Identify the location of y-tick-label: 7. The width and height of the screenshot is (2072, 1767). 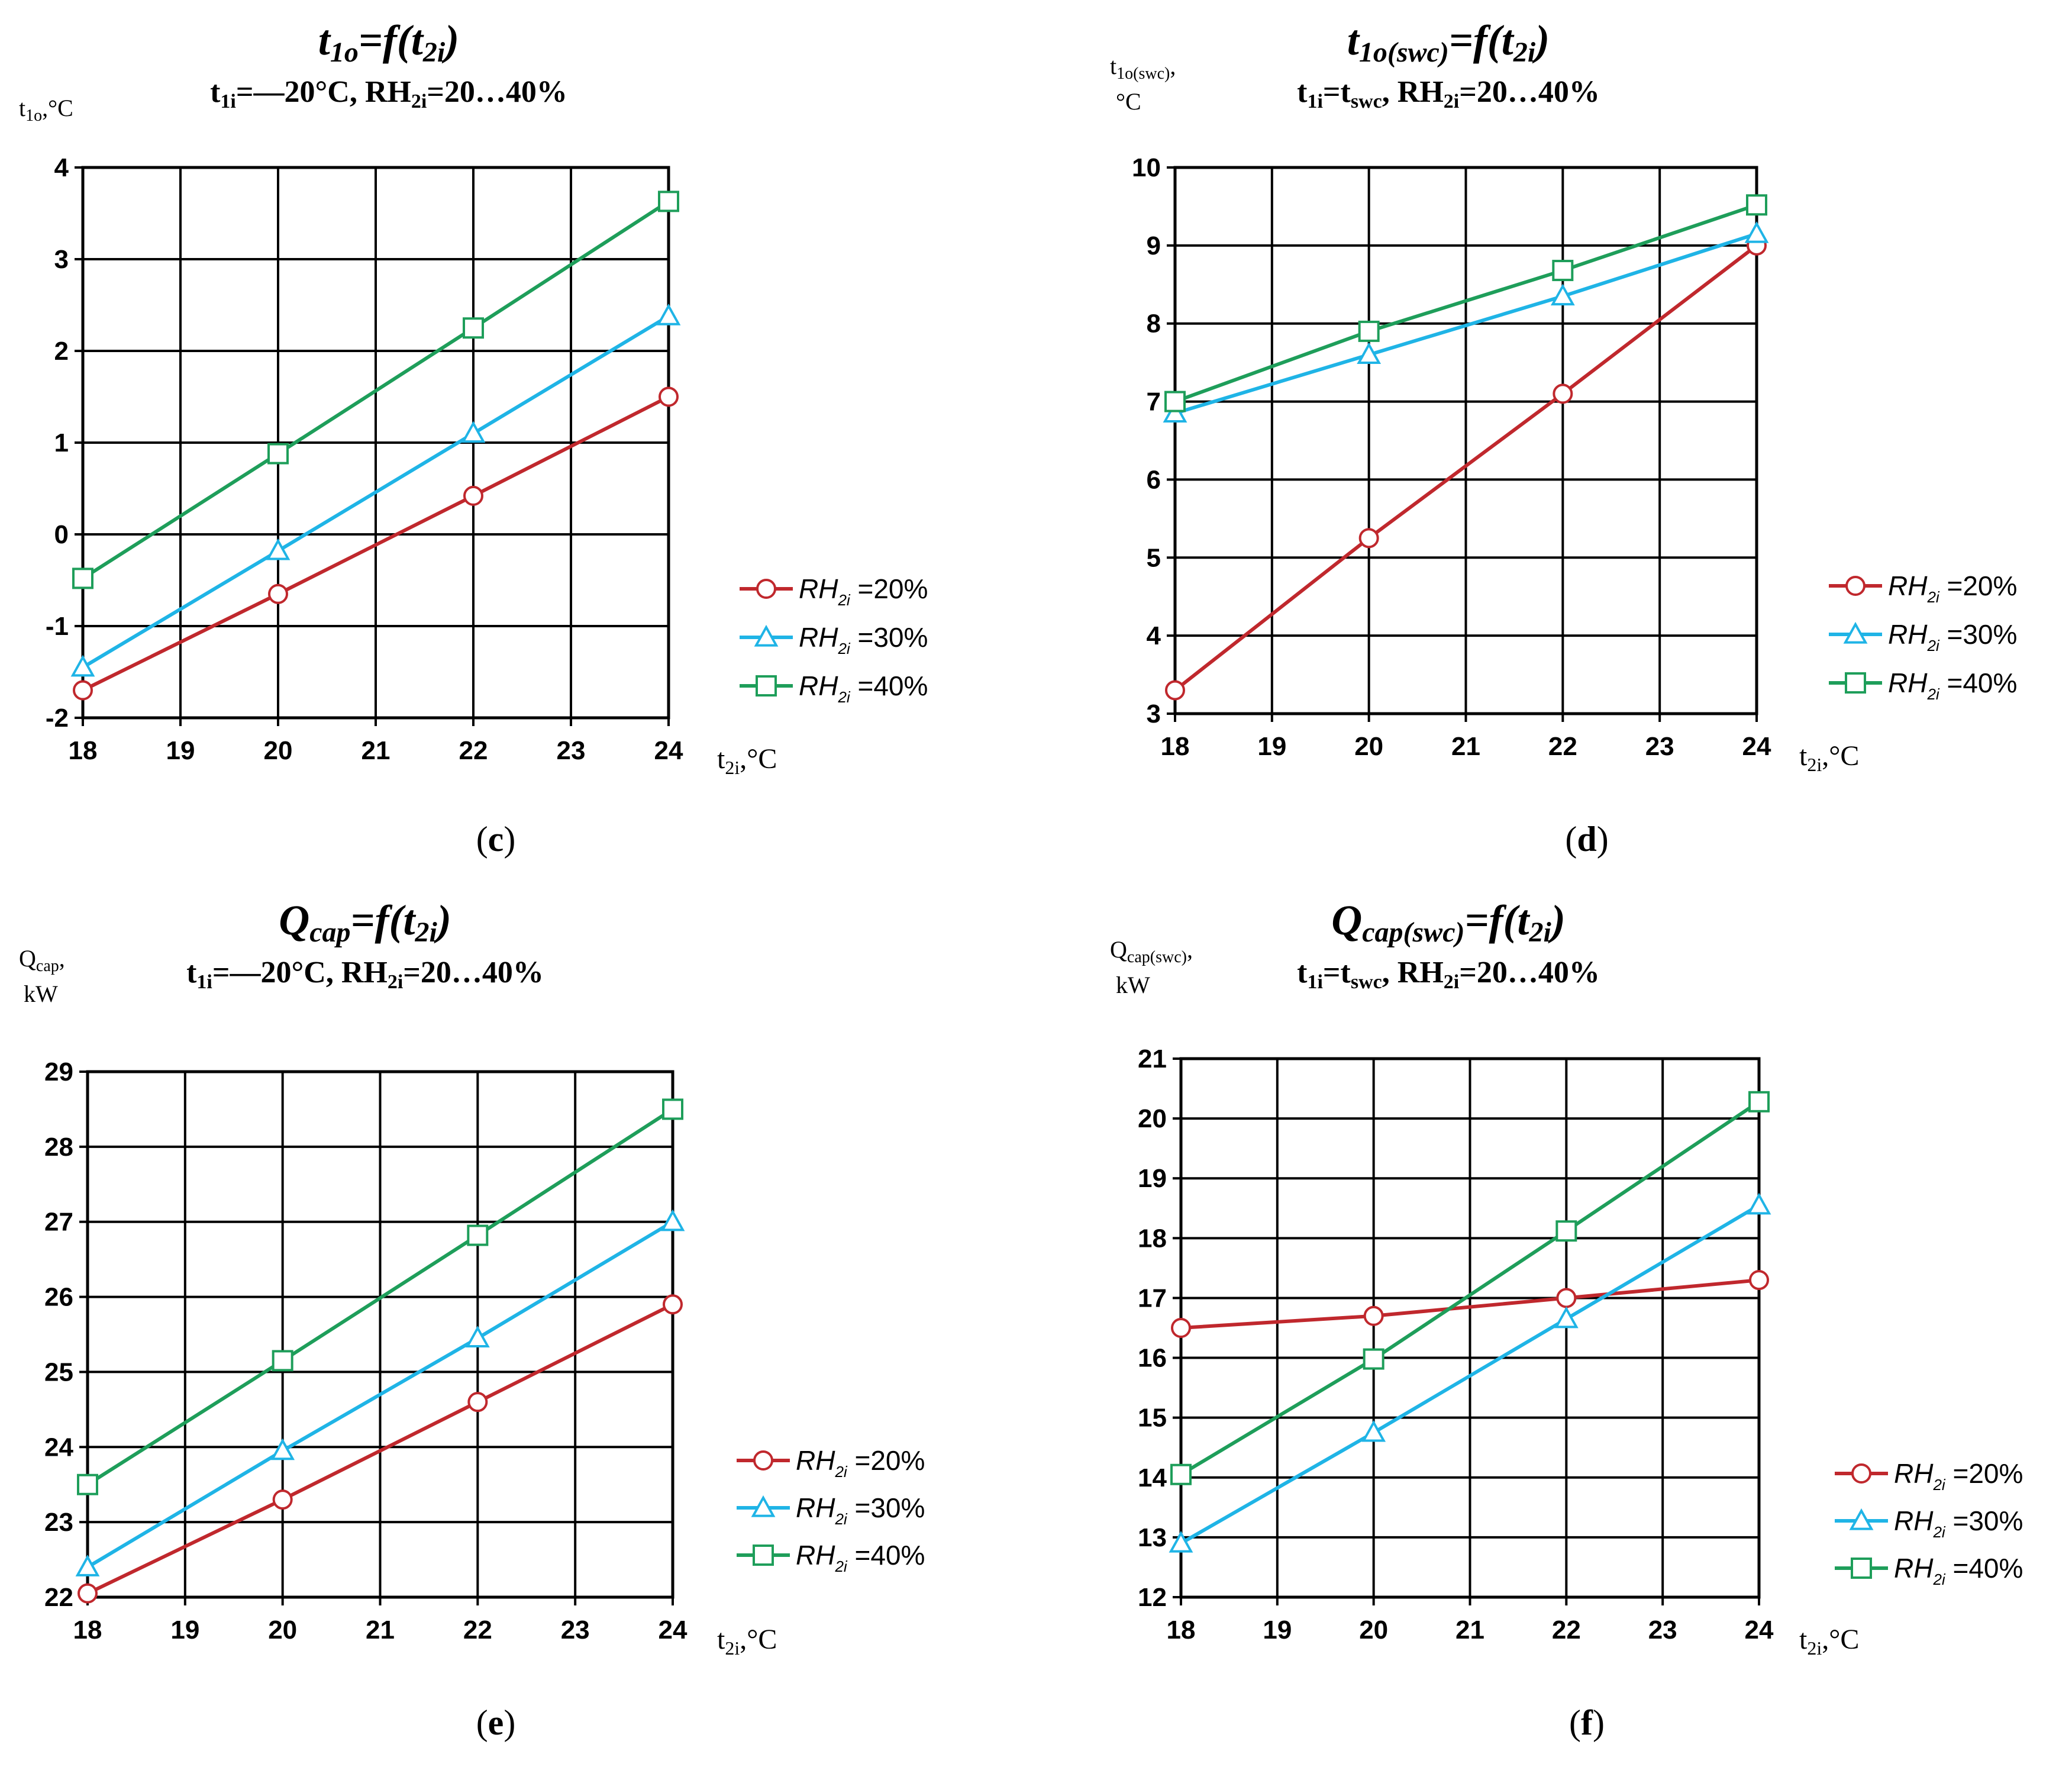
(1154, 402).